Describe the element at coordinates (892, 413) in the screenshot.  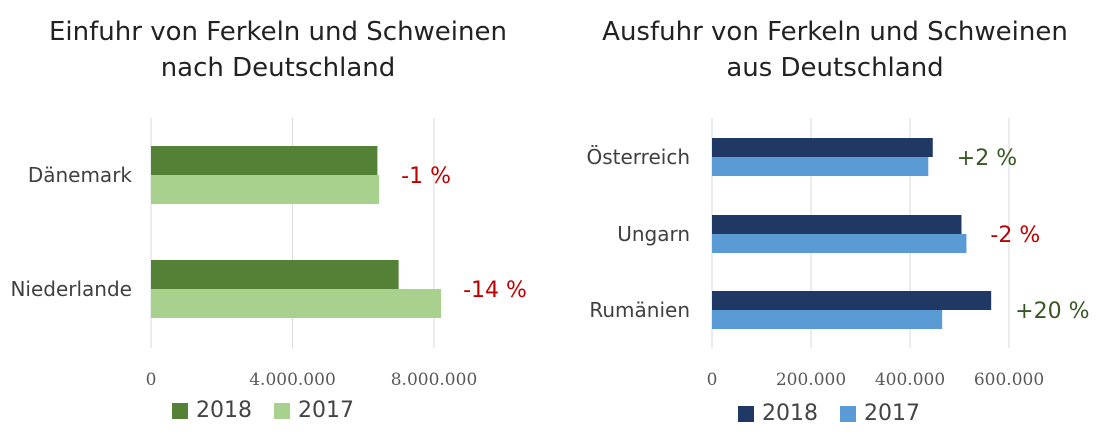
I see `export-legend-label: 2017` at that location.